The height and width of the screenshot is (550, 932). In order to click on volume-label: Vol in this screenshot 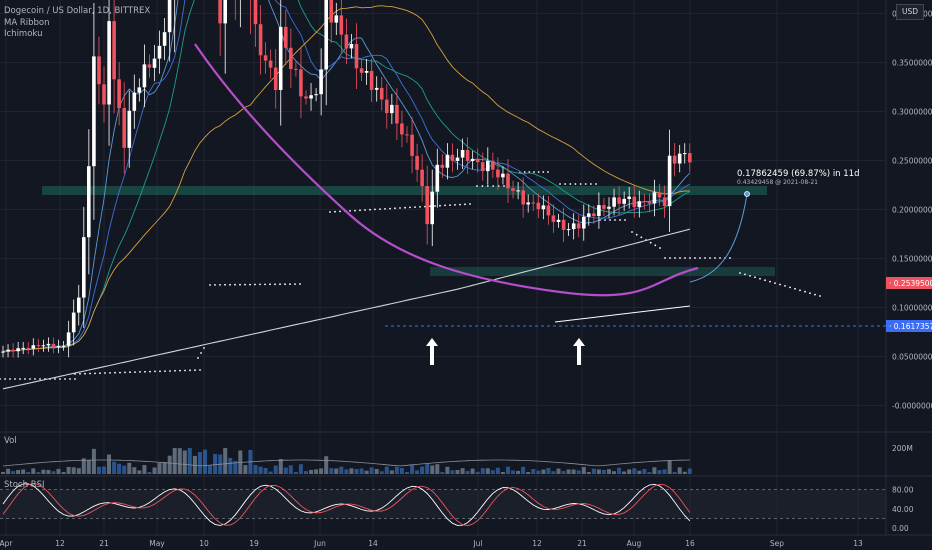, I will do `click(10, 441)`.